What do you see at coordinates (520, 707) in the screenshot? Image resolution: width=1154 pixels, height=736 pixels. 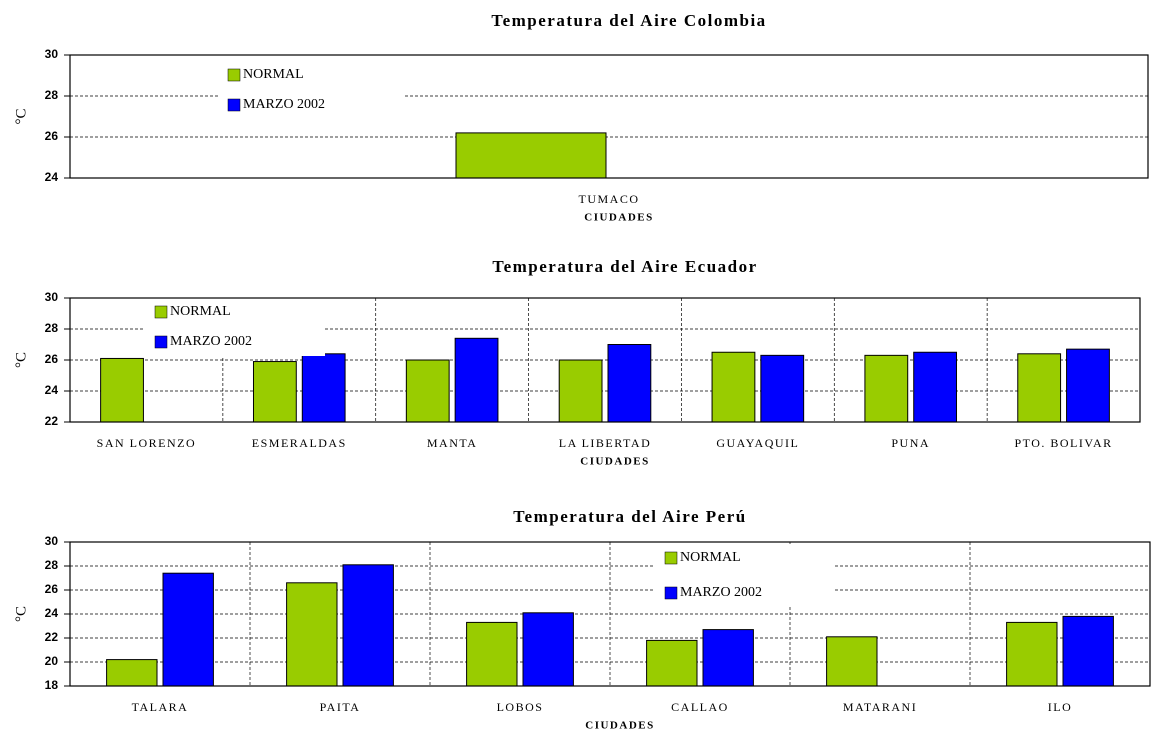 I see `x-tick-label: LOBOS` at bounding box center [520, 707].